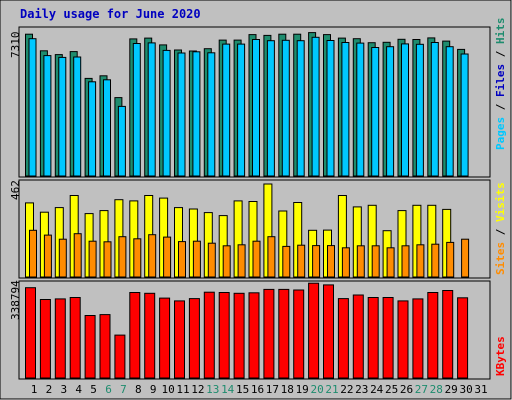 This screenshot has height=400, width=512. I want to click on day-label-31: 31, so click(480, 389).